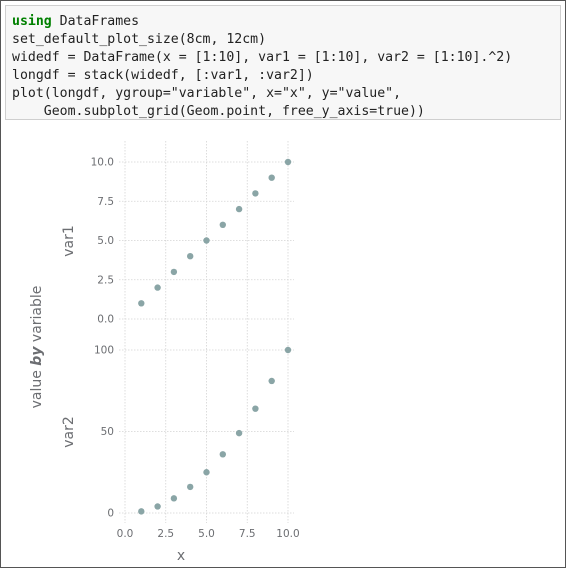 This screenshot has width=566, height=568. What do you see at coordinates (105, 202) in the screenshot?
I see `y-tick-label: 7.5` at bounding box center [105, 202].